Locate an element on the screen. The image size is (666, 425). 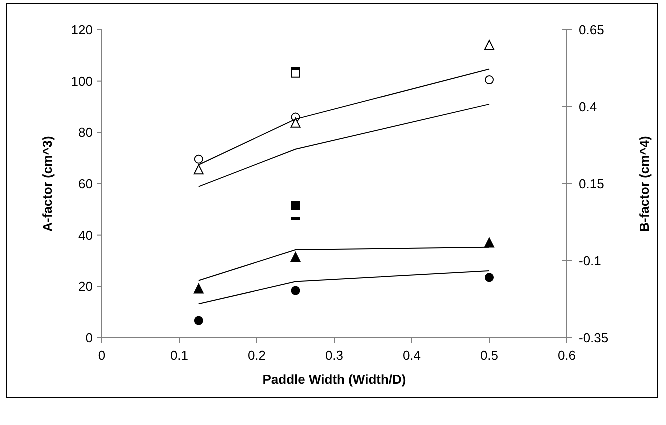
x-tick-label: 0.2 is located at coordinates (257, 355).